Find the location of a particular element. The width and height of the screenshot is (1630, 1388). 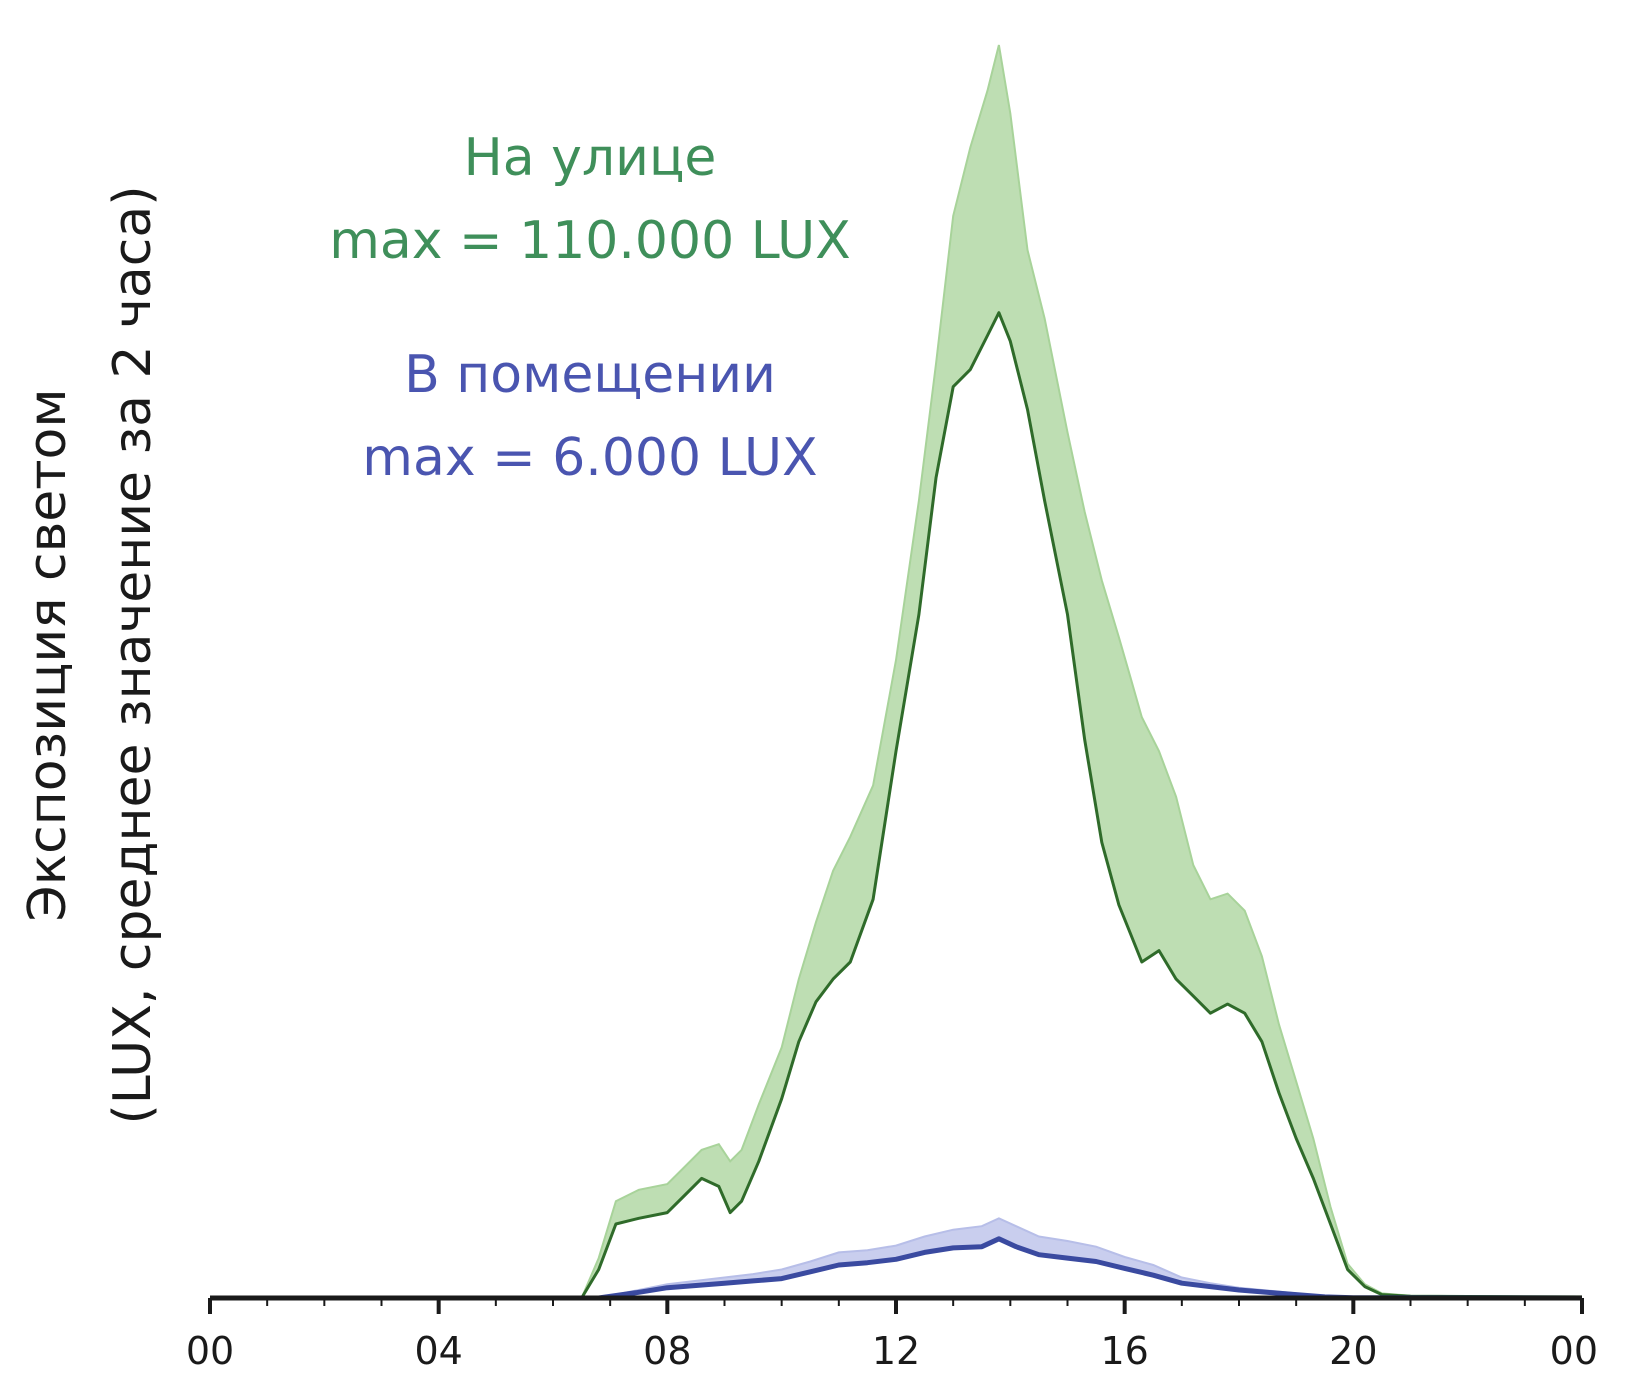

indoor-mean-line is located at coordinates (896, 1268).